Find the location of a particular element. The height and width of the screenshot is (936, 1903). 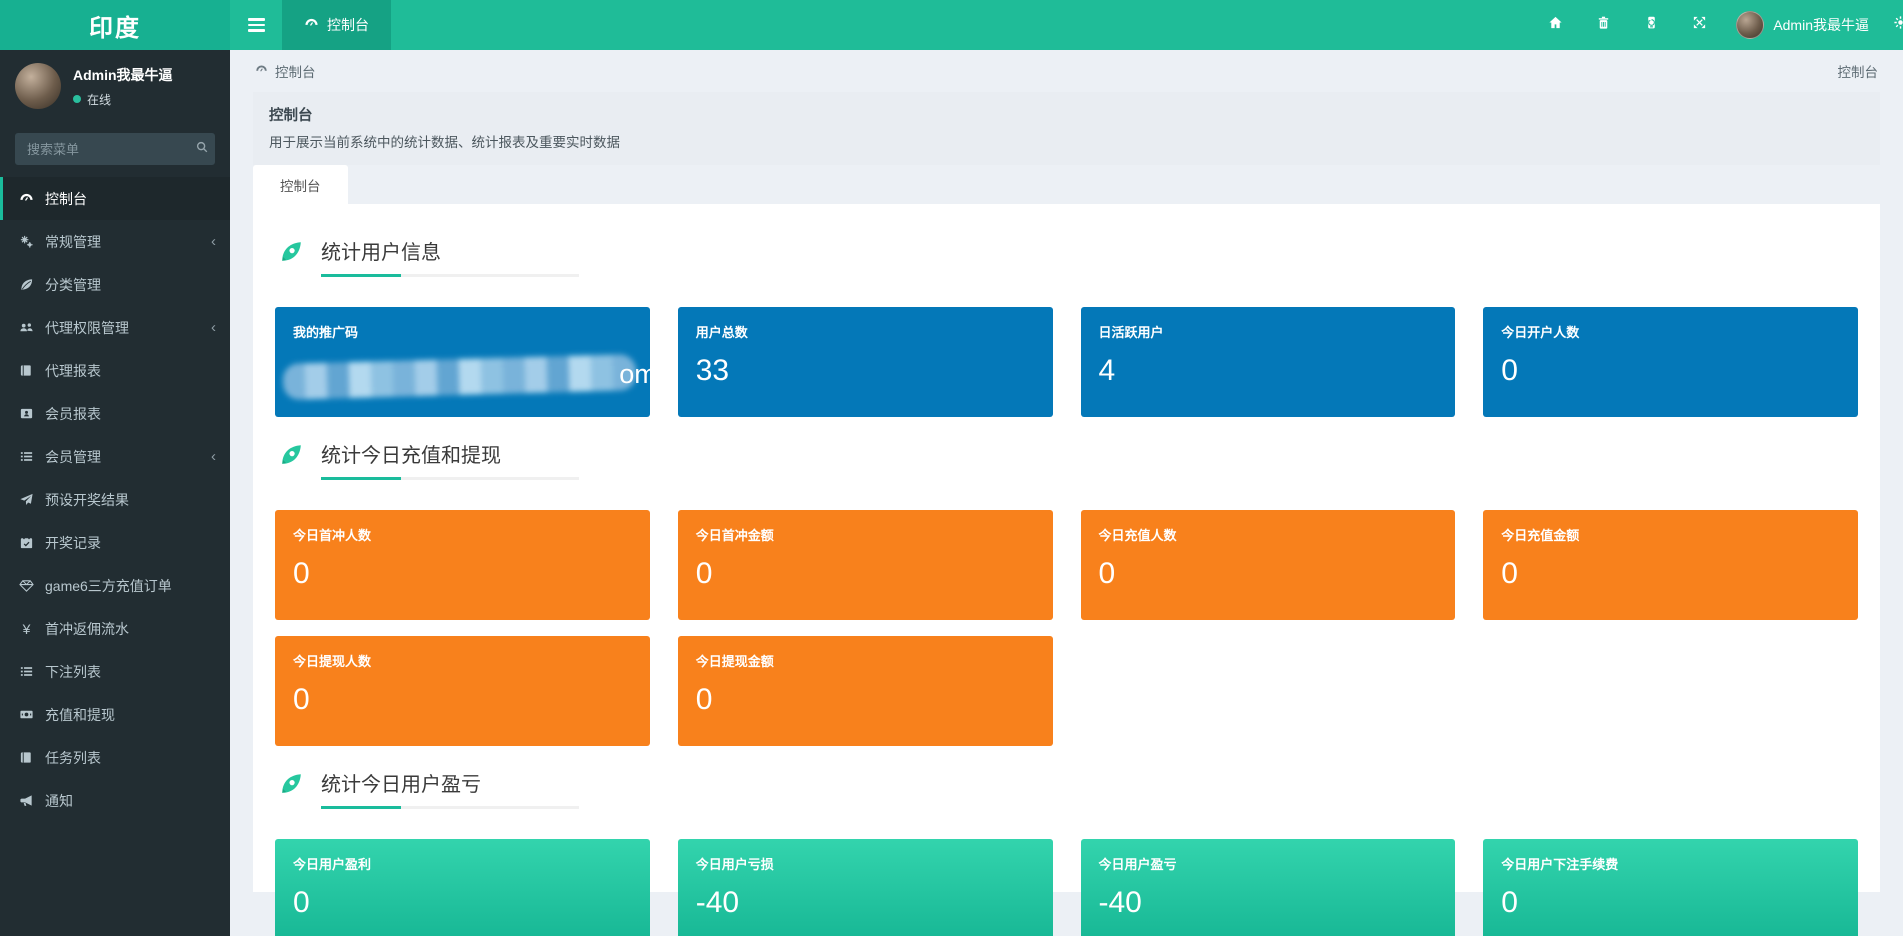

sidebar-item-14: 通知 is located at coordinates (115, 800).